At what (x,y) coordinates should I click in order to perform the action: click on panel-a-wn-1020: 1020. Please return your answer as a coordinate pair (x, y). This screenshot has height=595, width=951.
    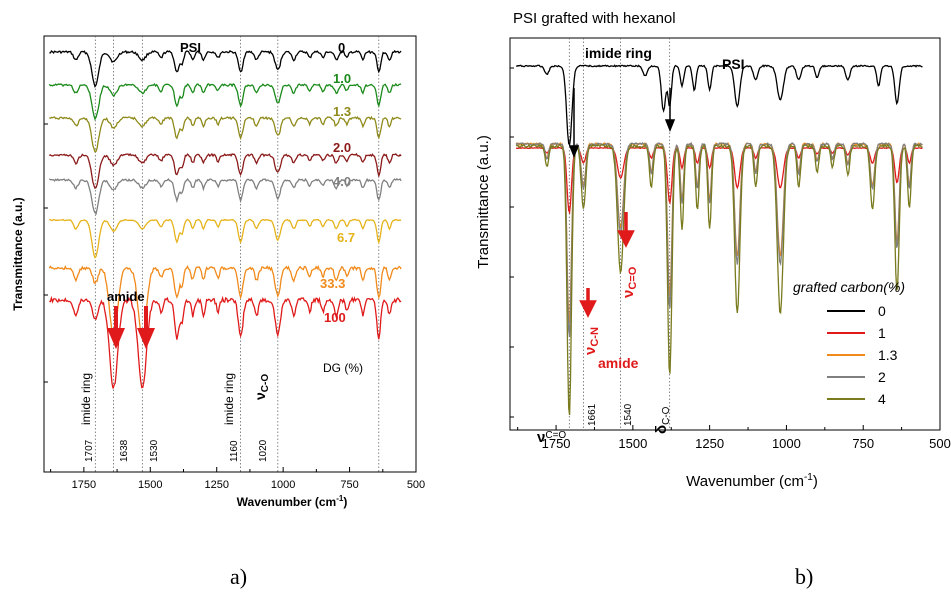
    Looking at the image, I should click on (263, 450).